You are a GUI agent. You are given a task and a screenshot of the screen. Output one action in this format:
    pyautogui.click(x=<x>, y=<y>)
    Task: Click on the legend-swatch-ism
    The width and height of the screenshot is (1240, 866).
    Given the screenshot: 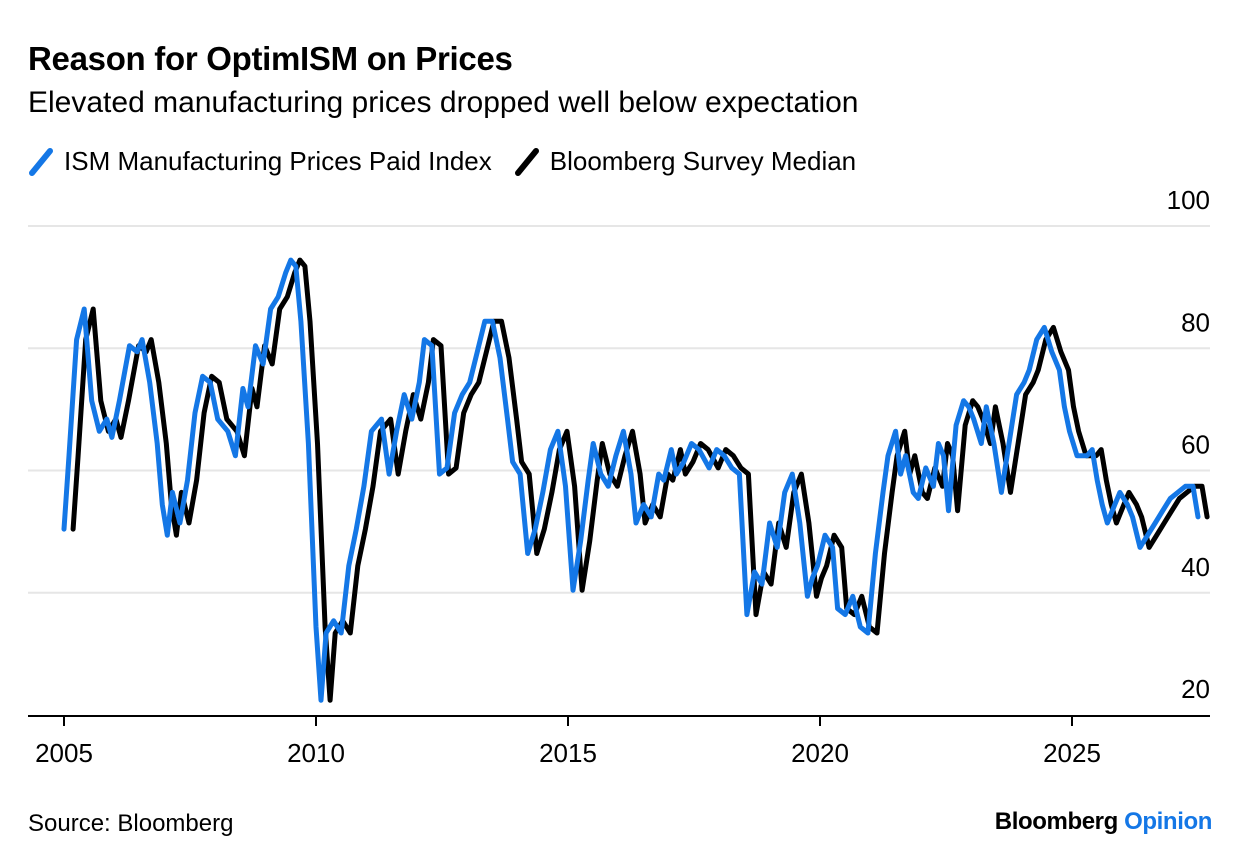 What is the action you would take?
    pyautogui.click(x=41, y=161)
    